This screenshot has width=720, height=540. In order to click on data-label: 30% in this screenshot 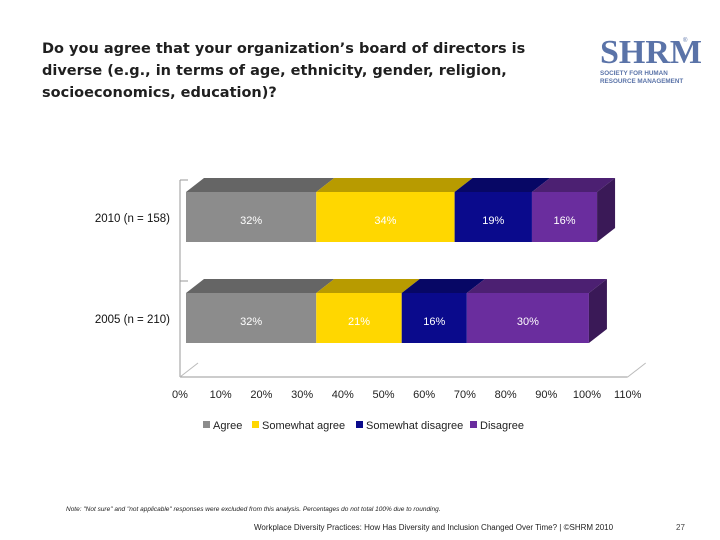, I will do `click(528, 322)`.